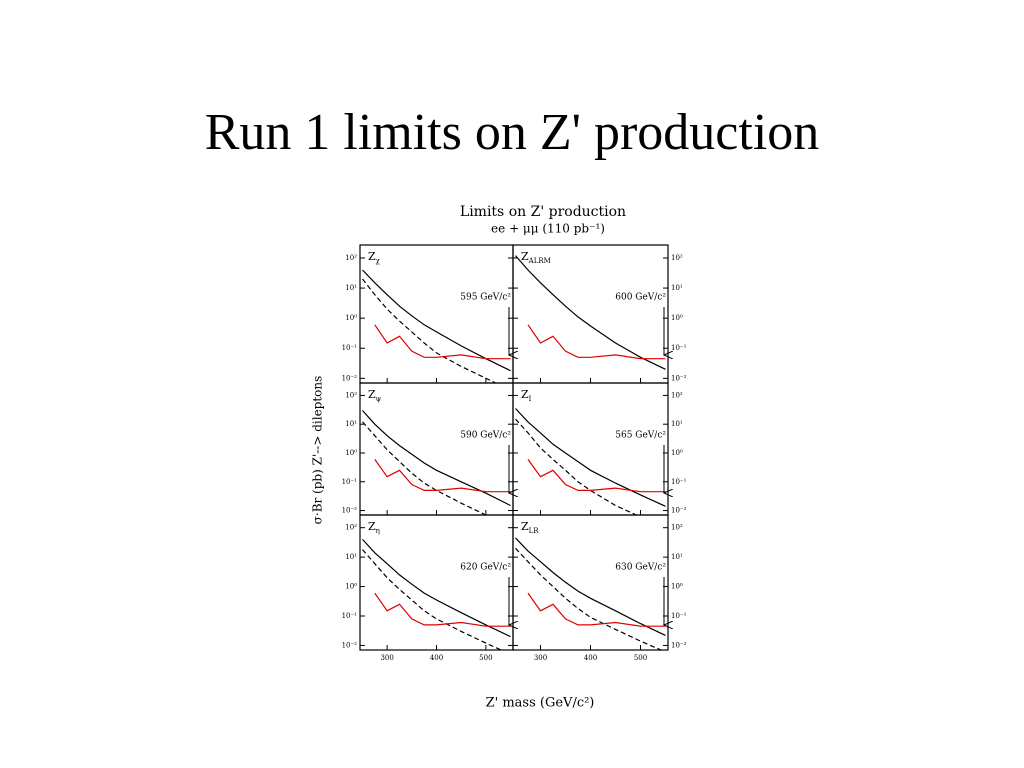 The height and width of the screenshot is (768, 1024). I want to click on panel-title-sub: ψ, so click(379, 399).